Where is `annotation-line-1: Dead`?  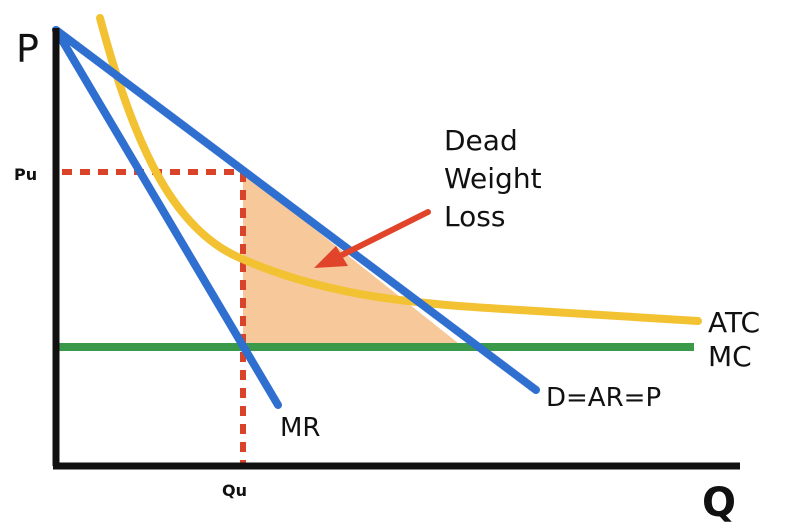 annotation-line-1: Dead is located at coordinates (481, 140).